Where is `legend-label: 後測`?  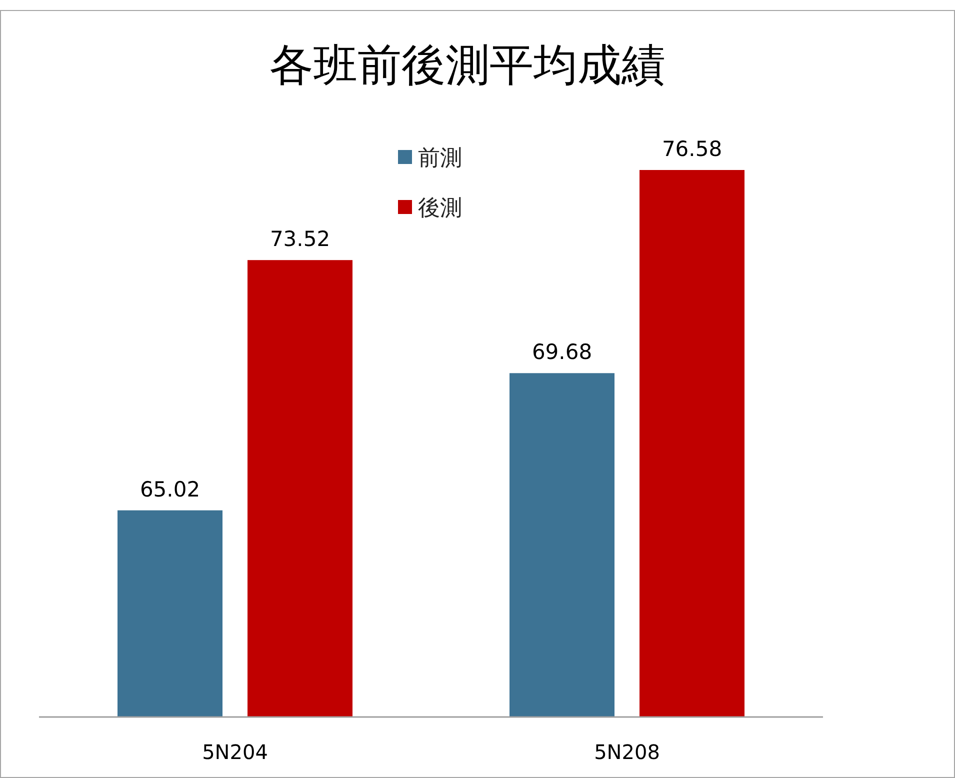 legend-label: 後測 is located at coordinates (440, 208).